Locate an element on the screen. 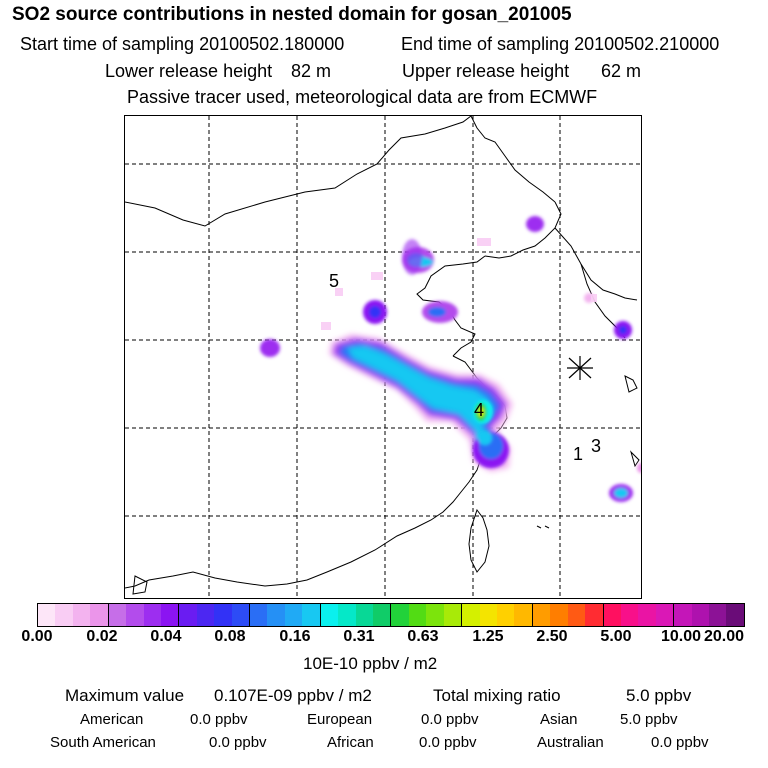 The height and width of the screenshot is (768, 768). max-value-label: Maximum value is located at coordinates (125, 695).